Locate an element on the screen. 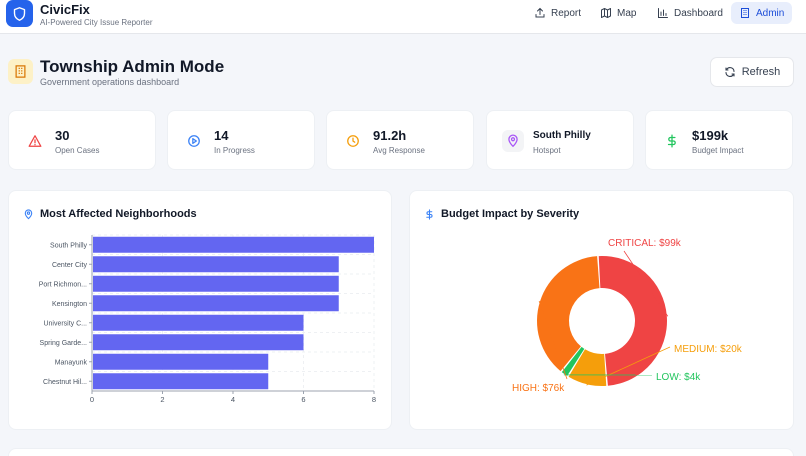  stat-label: In Progress is located at coordinates (234, 150).